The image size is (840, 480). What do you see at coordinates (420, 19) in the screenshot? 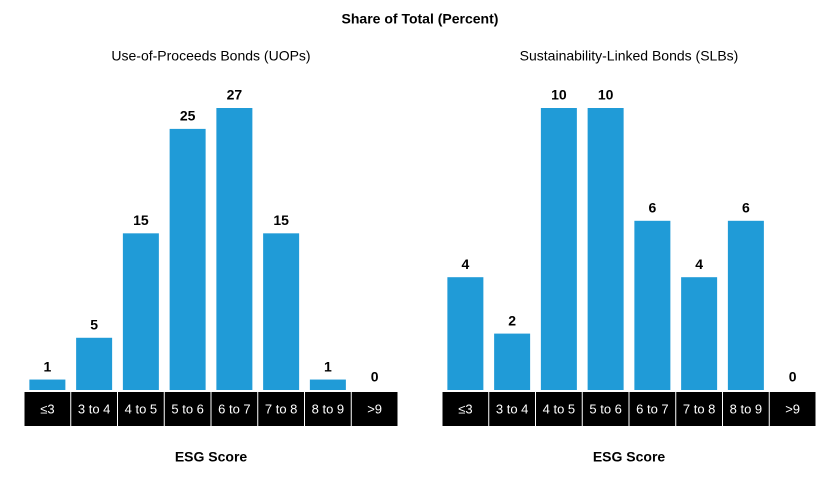
I see `chart-title: Share of Total (Percent)` at bounding box center [420, 19].